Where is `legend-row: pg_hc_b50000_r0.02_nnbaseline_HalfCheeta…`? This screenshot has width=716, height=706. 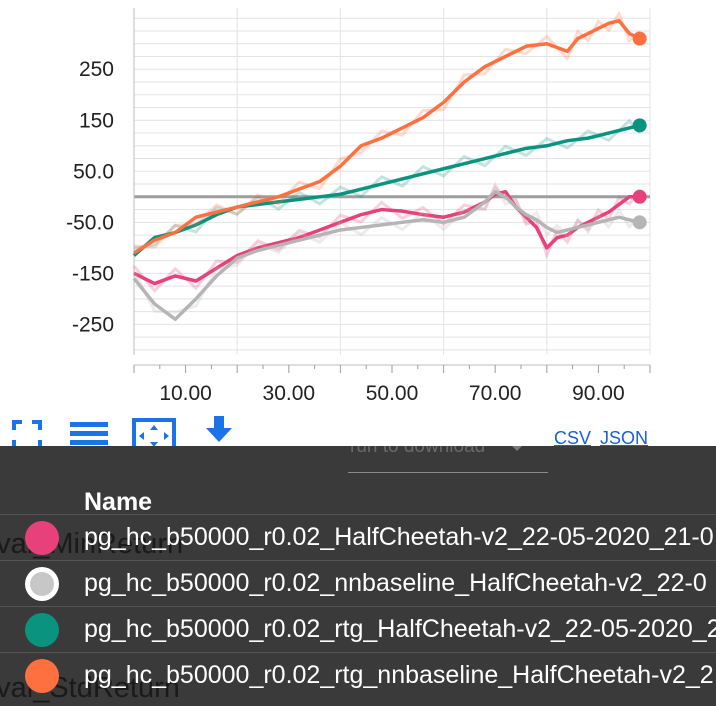
legend-row: pg_hc_b50000_r0.02_nnbaseline_HalfCheeta… is located at coordinates (358, 583).